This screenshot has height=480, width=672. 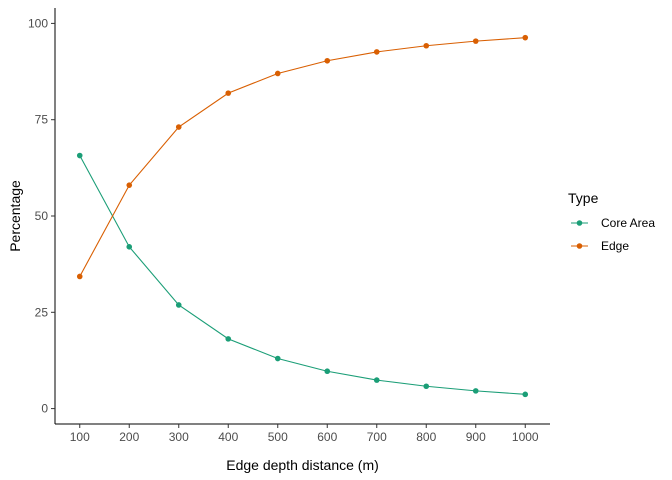 What do you see at coordinates (129, 437) in the screenshot?
I see `x-tick-label: 200` at bounding box center [129, 437].